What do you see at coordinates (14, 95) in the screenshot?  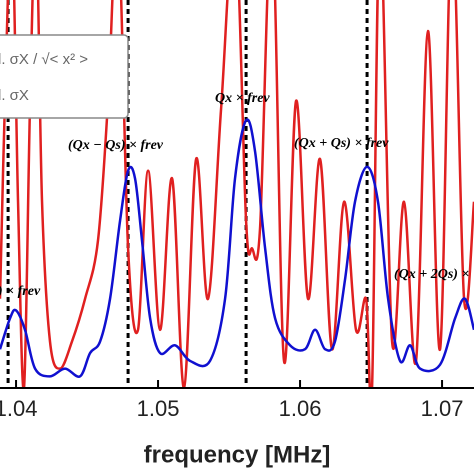 I see `legend-label: l. σX` at bounding box center [14, 95].